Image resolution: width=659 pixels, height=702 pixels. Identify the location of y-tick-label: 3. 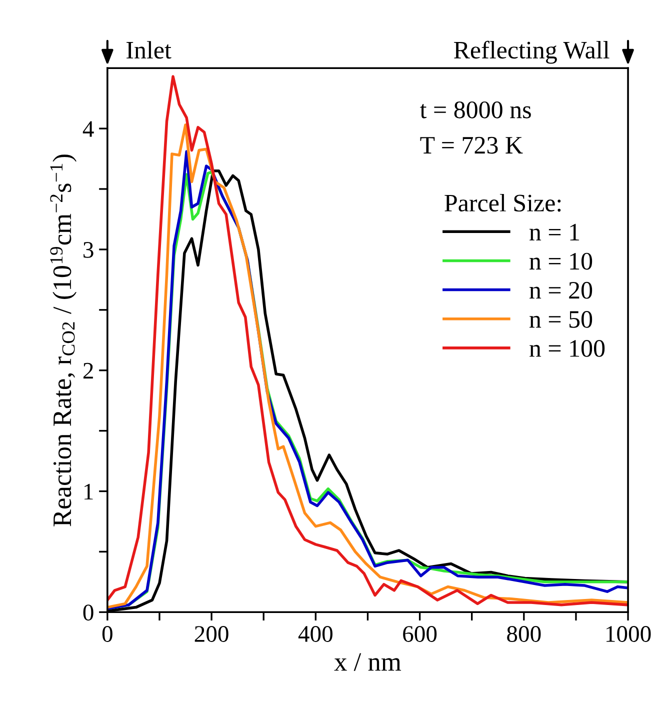
(89, 250).